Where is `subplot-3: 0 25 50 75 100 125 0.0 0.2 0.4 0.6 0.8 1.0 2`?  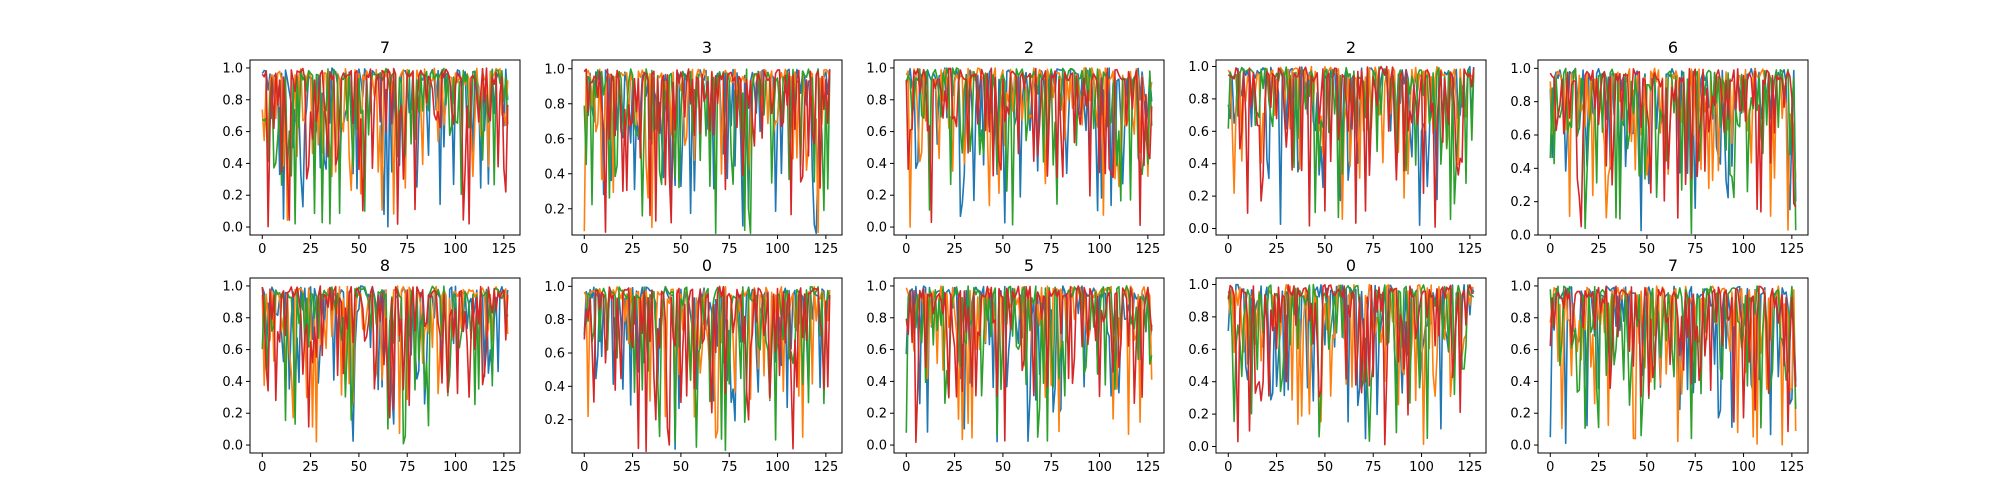
subplot-3: 0 25 50 75 100 125 0.0 0.2 0.4 0.6 0.8 1.0 2 is located at coordinates (1015, 147).